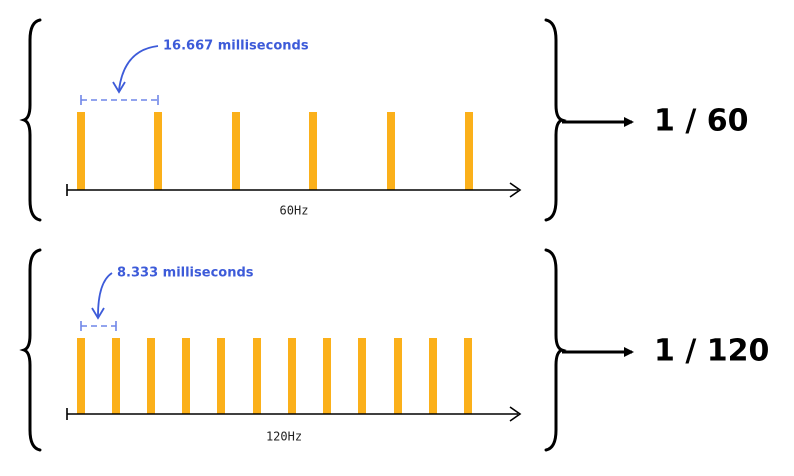 The width and height of the screenshot is (794, 476). Describe the element at coordinates (701, 121) in the screenshot. I see `result: 1 / 60` at that location.